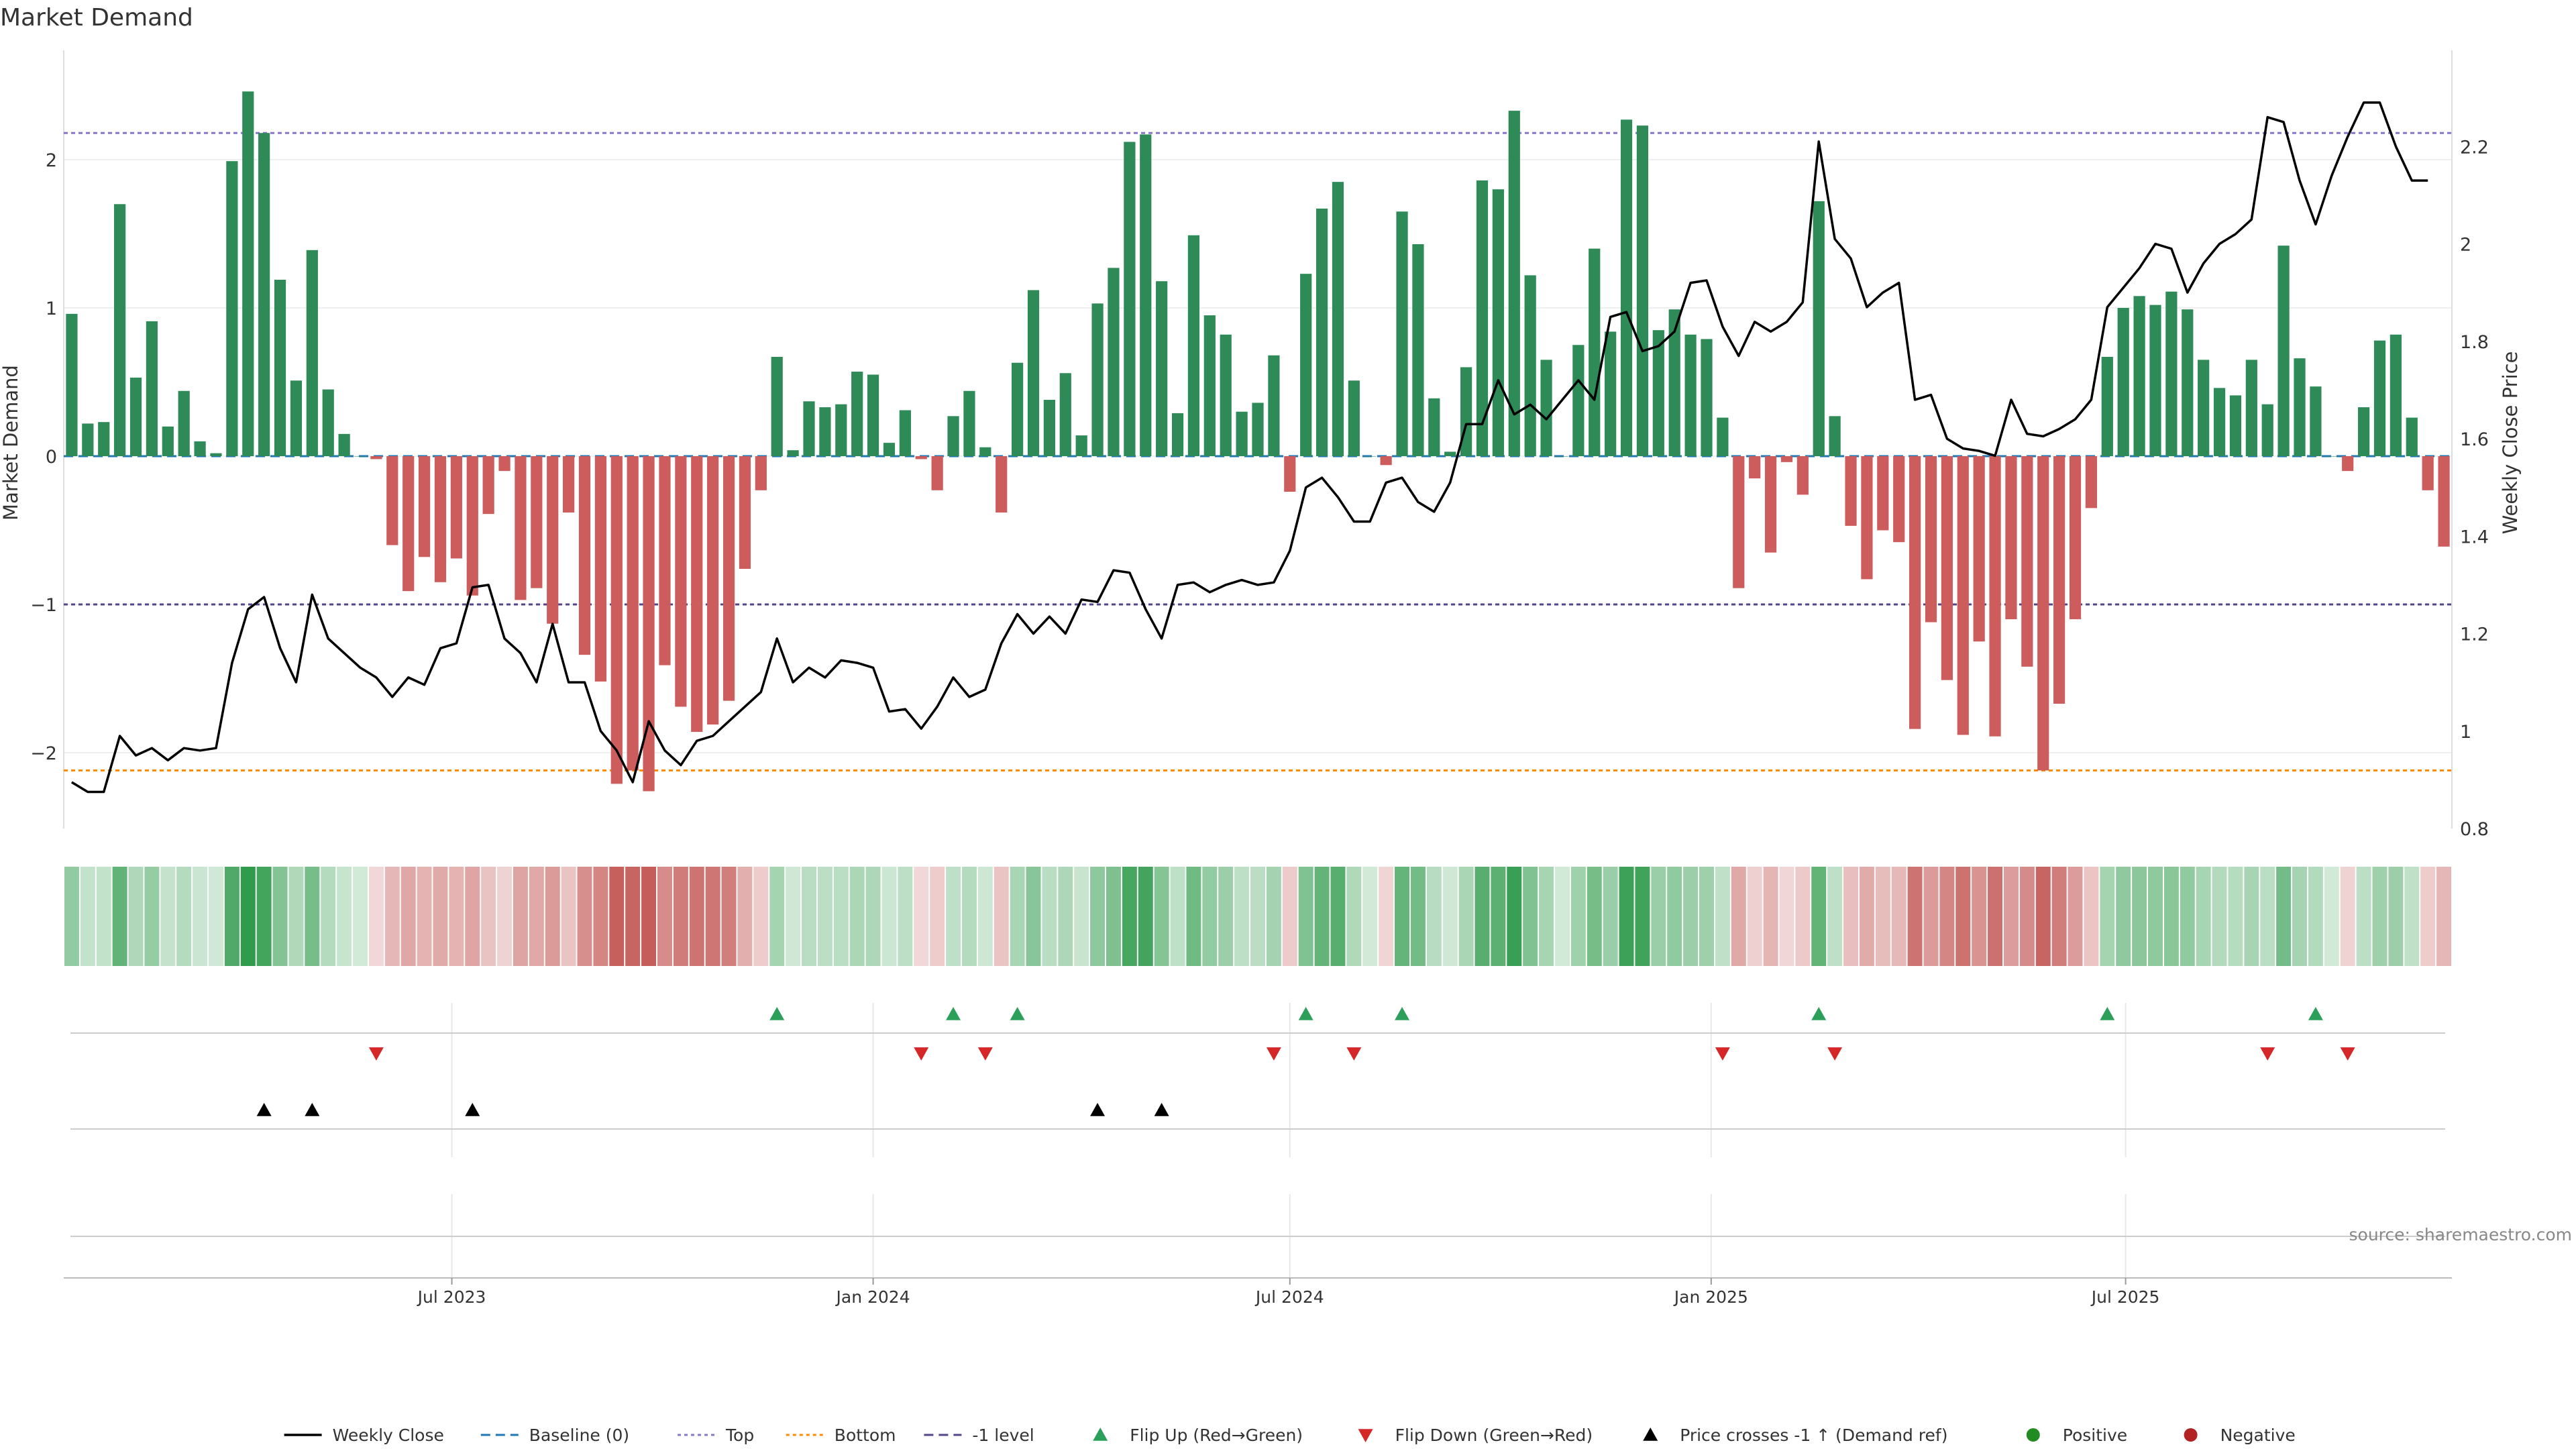 The image size is (2576, 1449). I want to click on left-tick-label: 1, so click(51, 309).